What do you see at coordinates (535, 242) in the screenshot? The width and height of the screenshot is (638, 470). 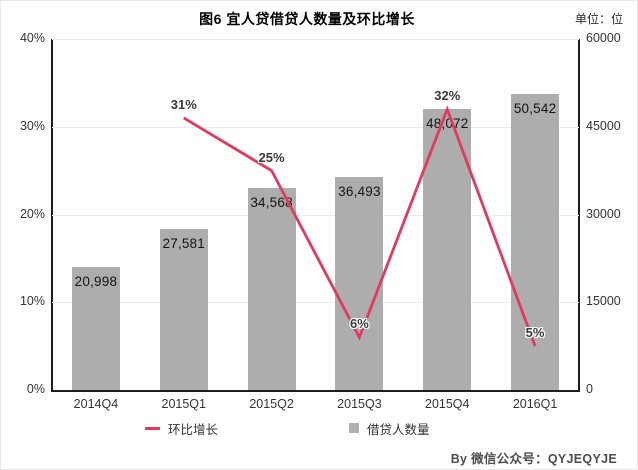 I see `bar-2016Q1` at bounding box center [535, 242].